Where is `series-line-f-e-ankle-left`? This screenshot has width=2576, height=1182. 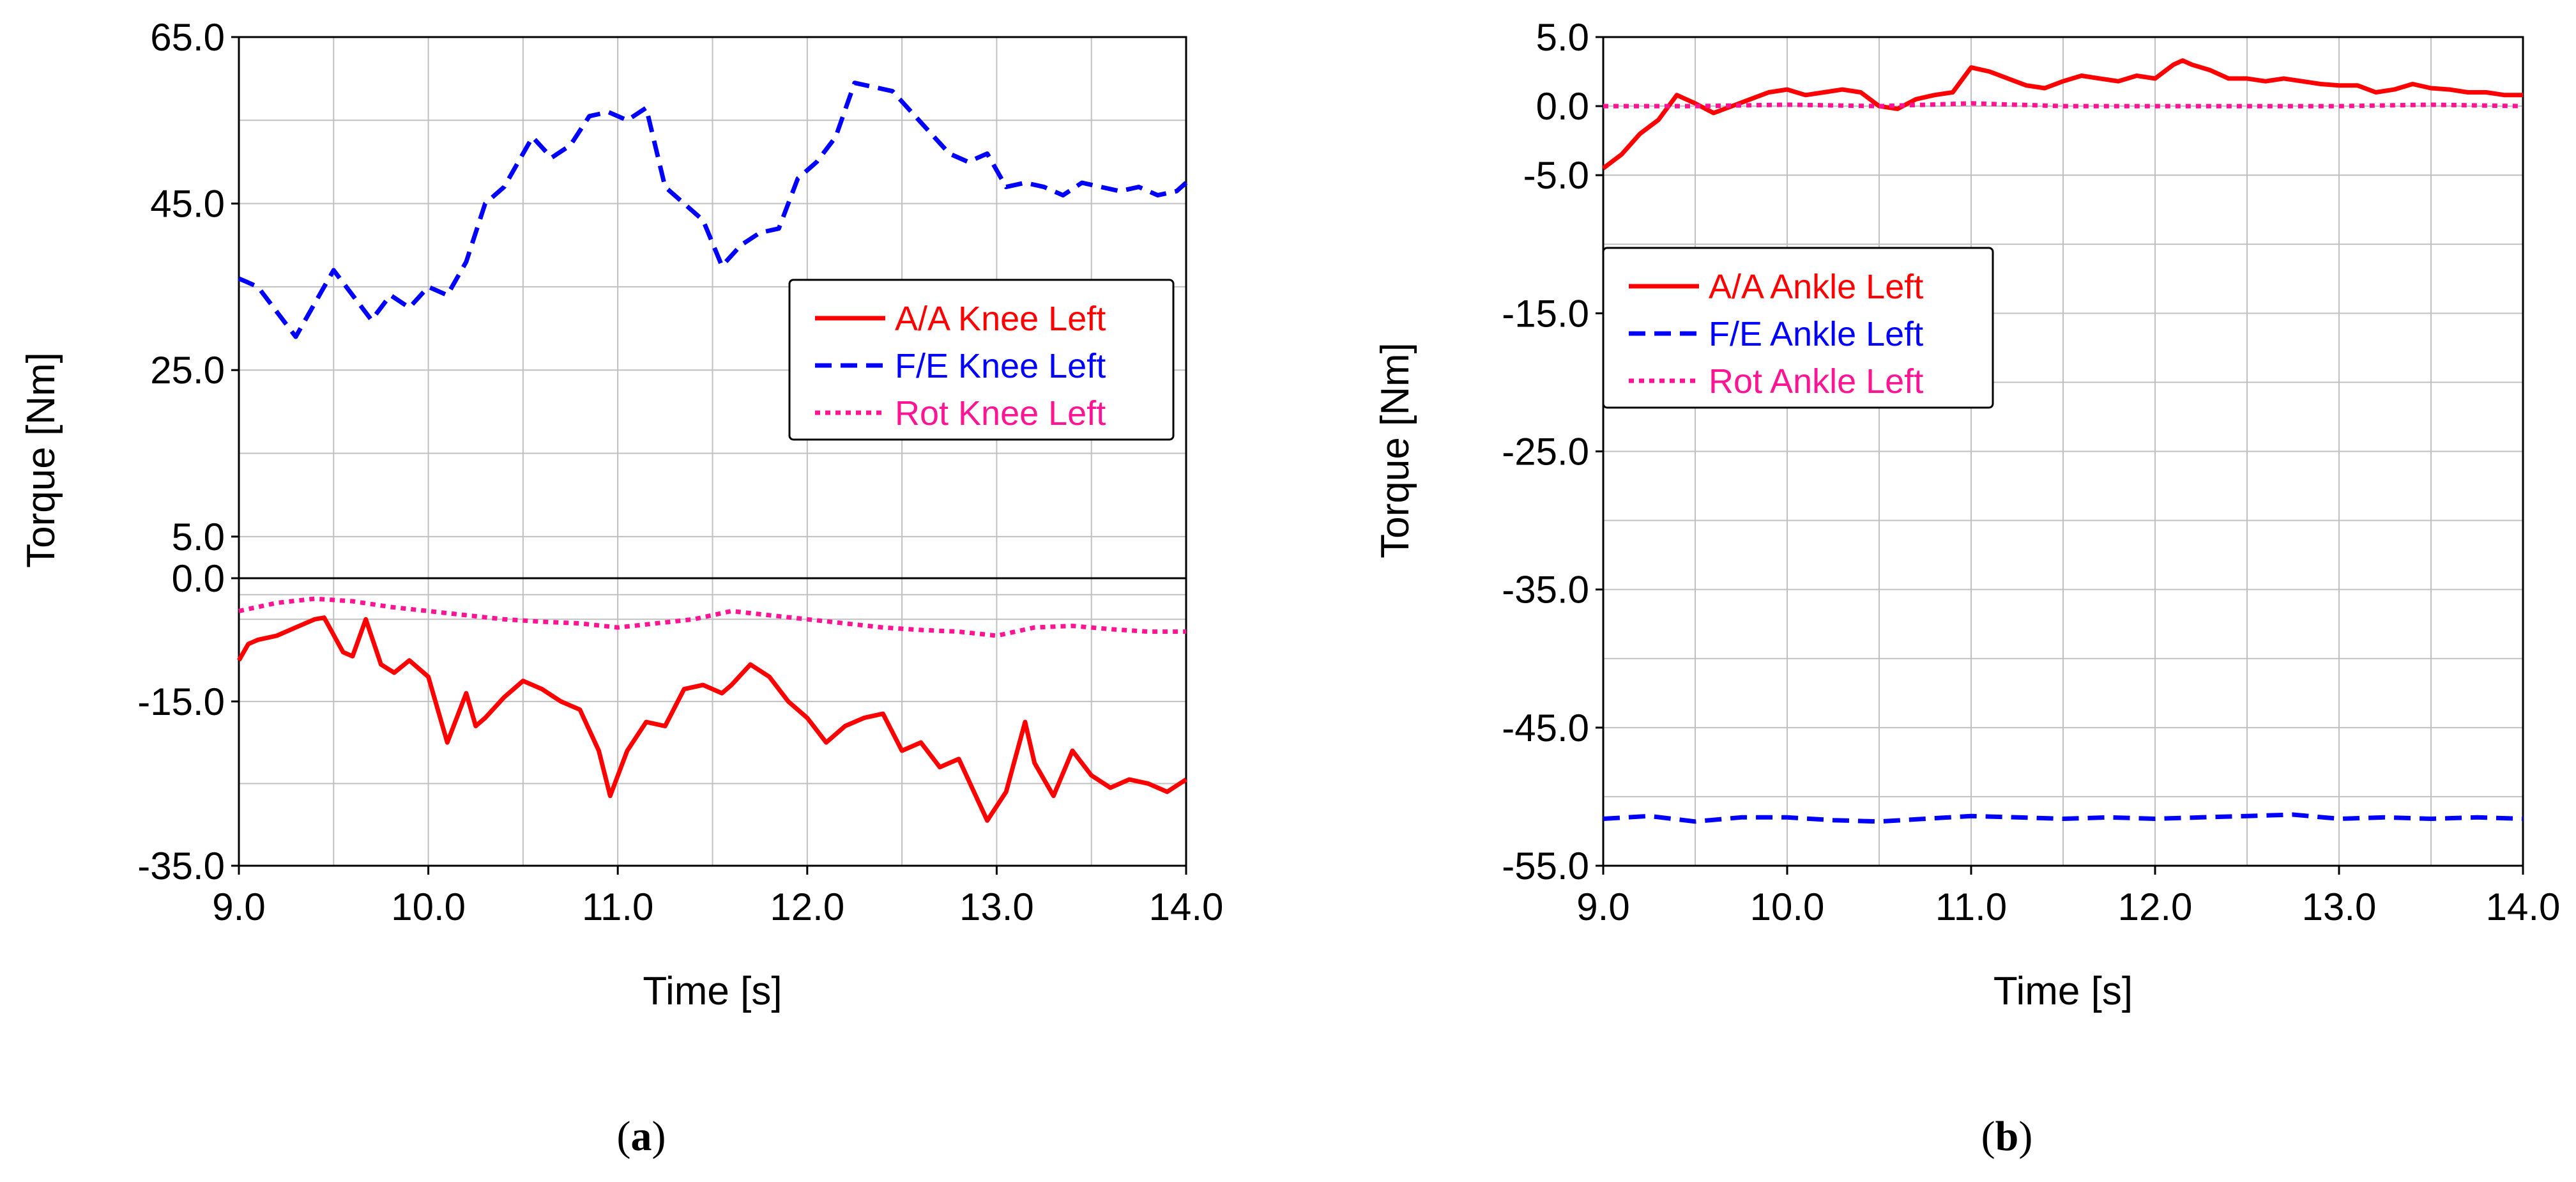 series-line-f-e-ankle-left is located at coordinates (2063, 818).